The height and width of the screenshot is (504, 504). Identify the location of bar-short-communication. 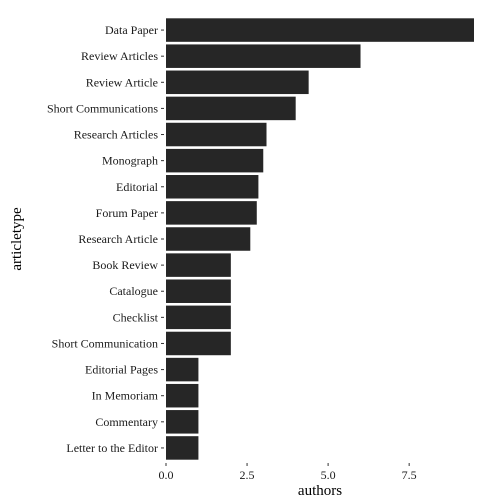
(198, 343).